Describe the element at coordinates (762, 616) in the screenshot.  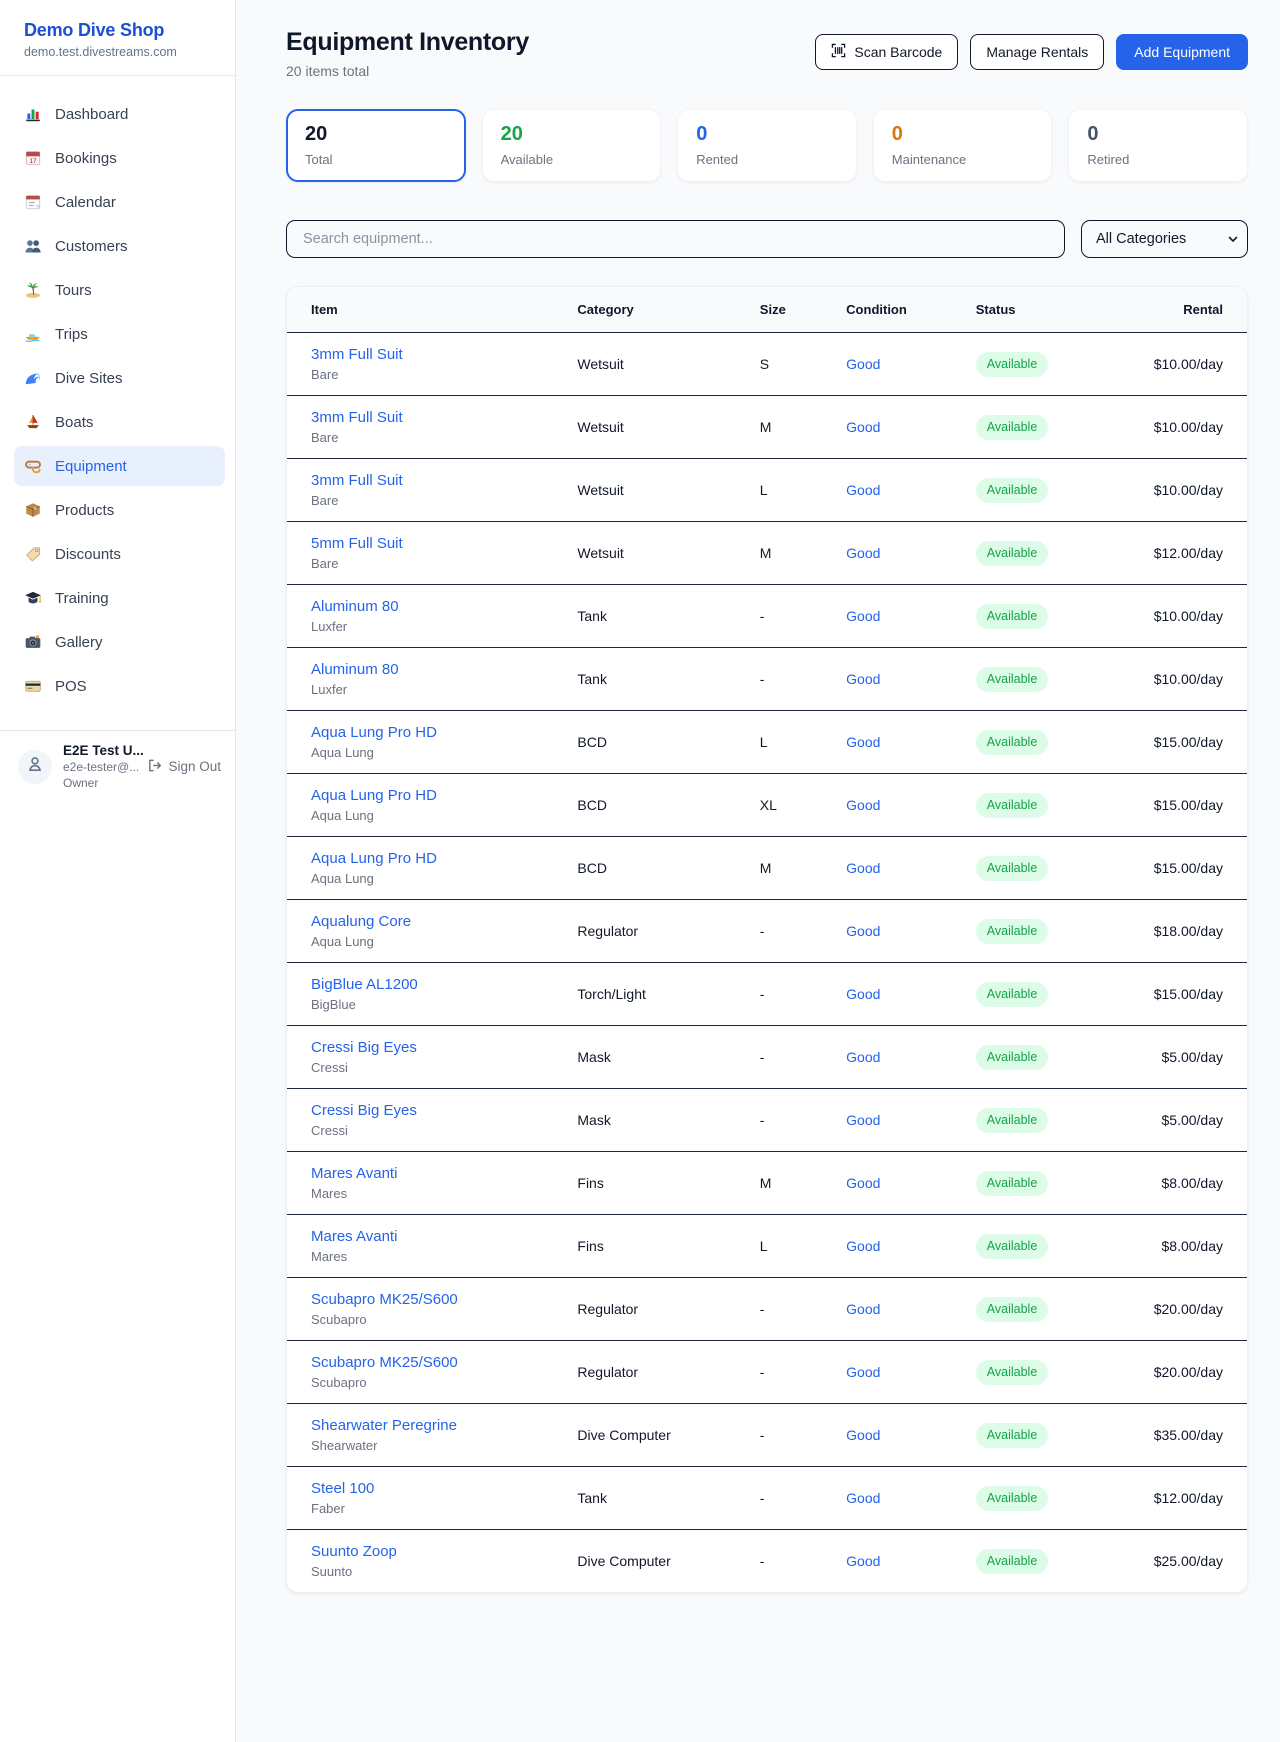
I see `item-size: -` at that location.